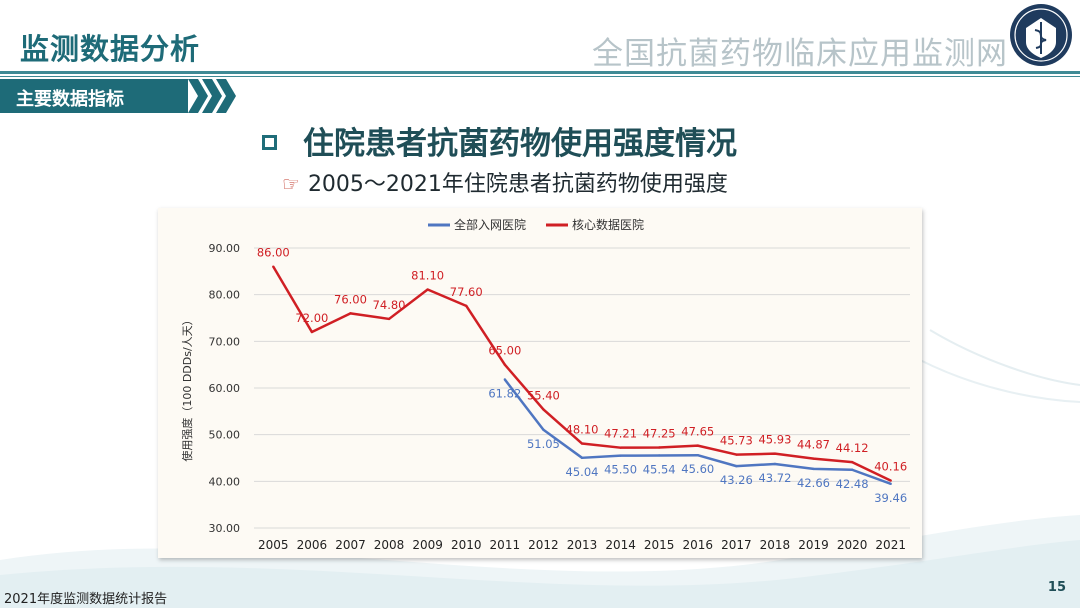 This screenshot has height=608, width=1080. What do you see at coordinates (504, 351) in the screenshot?
I see `data-label: 65.00` at bounding box center [504, 351].